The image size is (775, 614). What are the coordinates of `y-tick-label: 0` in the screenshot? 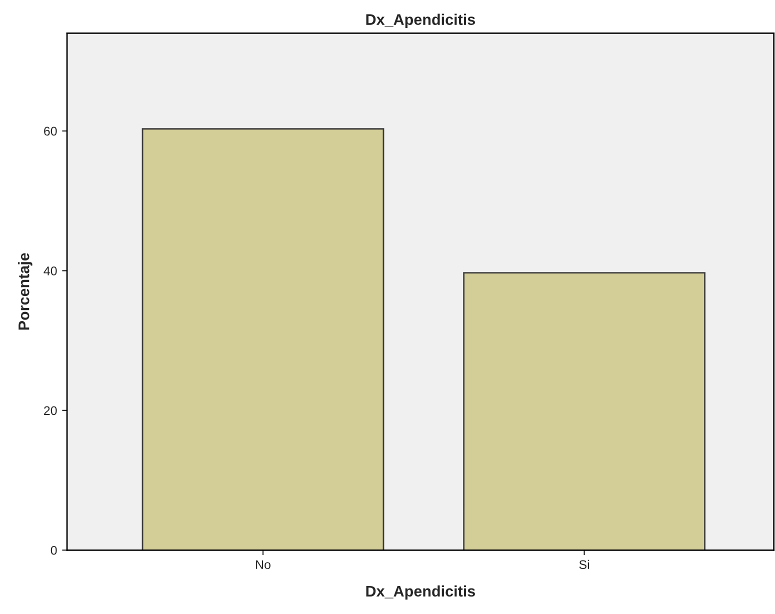 It's located at (53, 550).